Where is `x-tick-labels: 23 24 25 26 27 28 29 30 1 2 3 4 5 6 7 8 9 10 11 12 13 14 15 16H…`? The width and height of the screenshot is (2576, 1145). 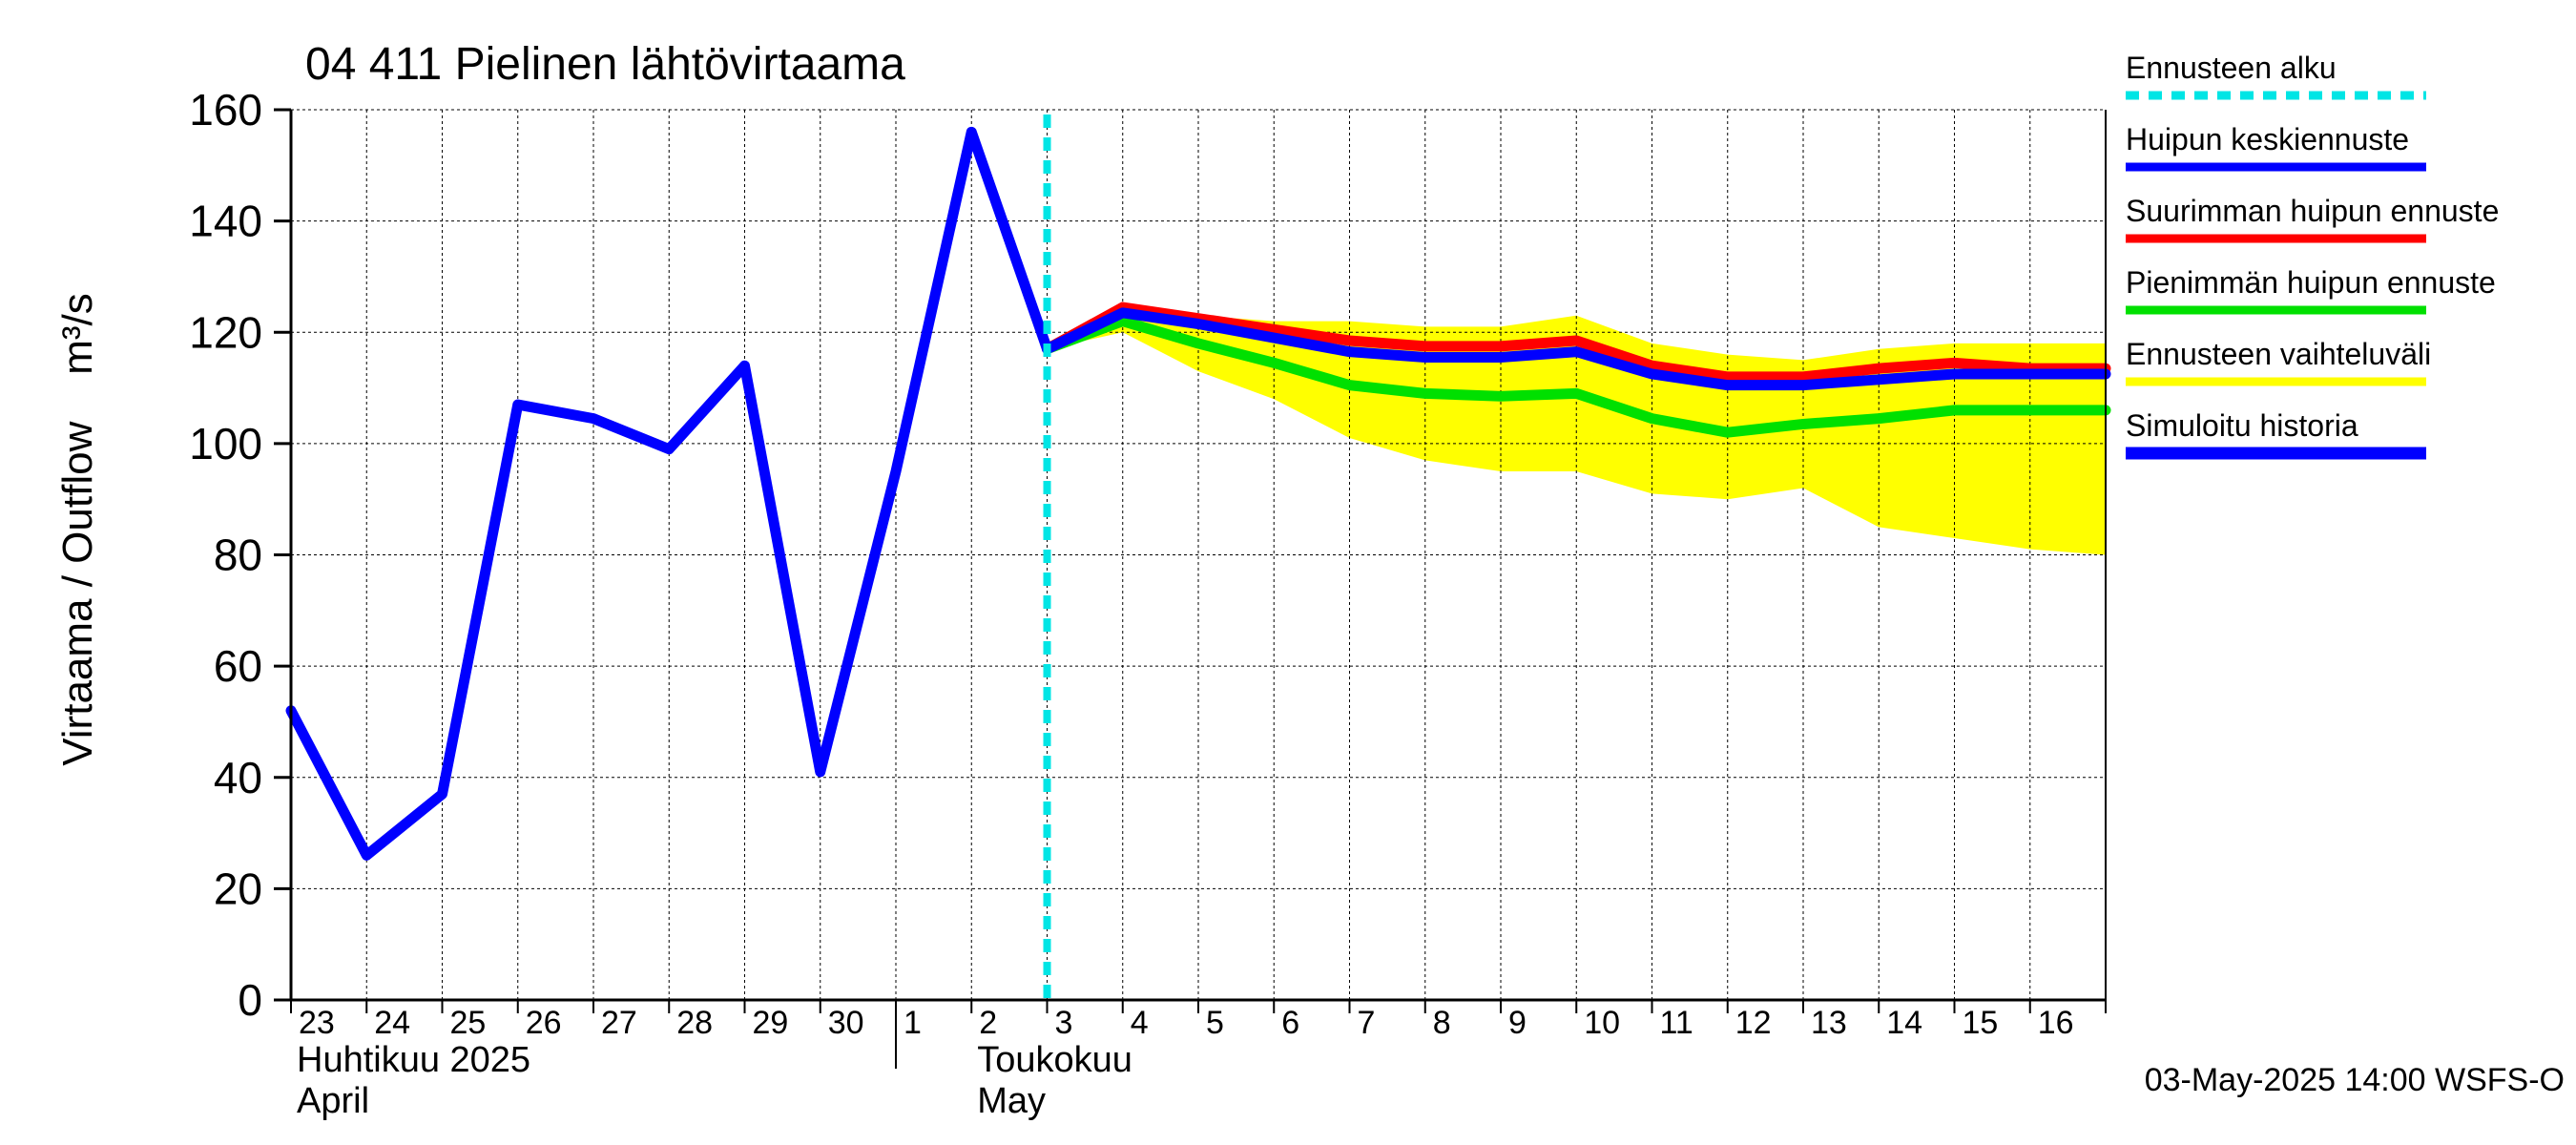
x-tick-labels: 23 24 25 26 27 28 29 30 1 2 3 4 5 6 7 8 9 10 11 12 13 14 15 16H… is located at coordinates (1185, 1063).